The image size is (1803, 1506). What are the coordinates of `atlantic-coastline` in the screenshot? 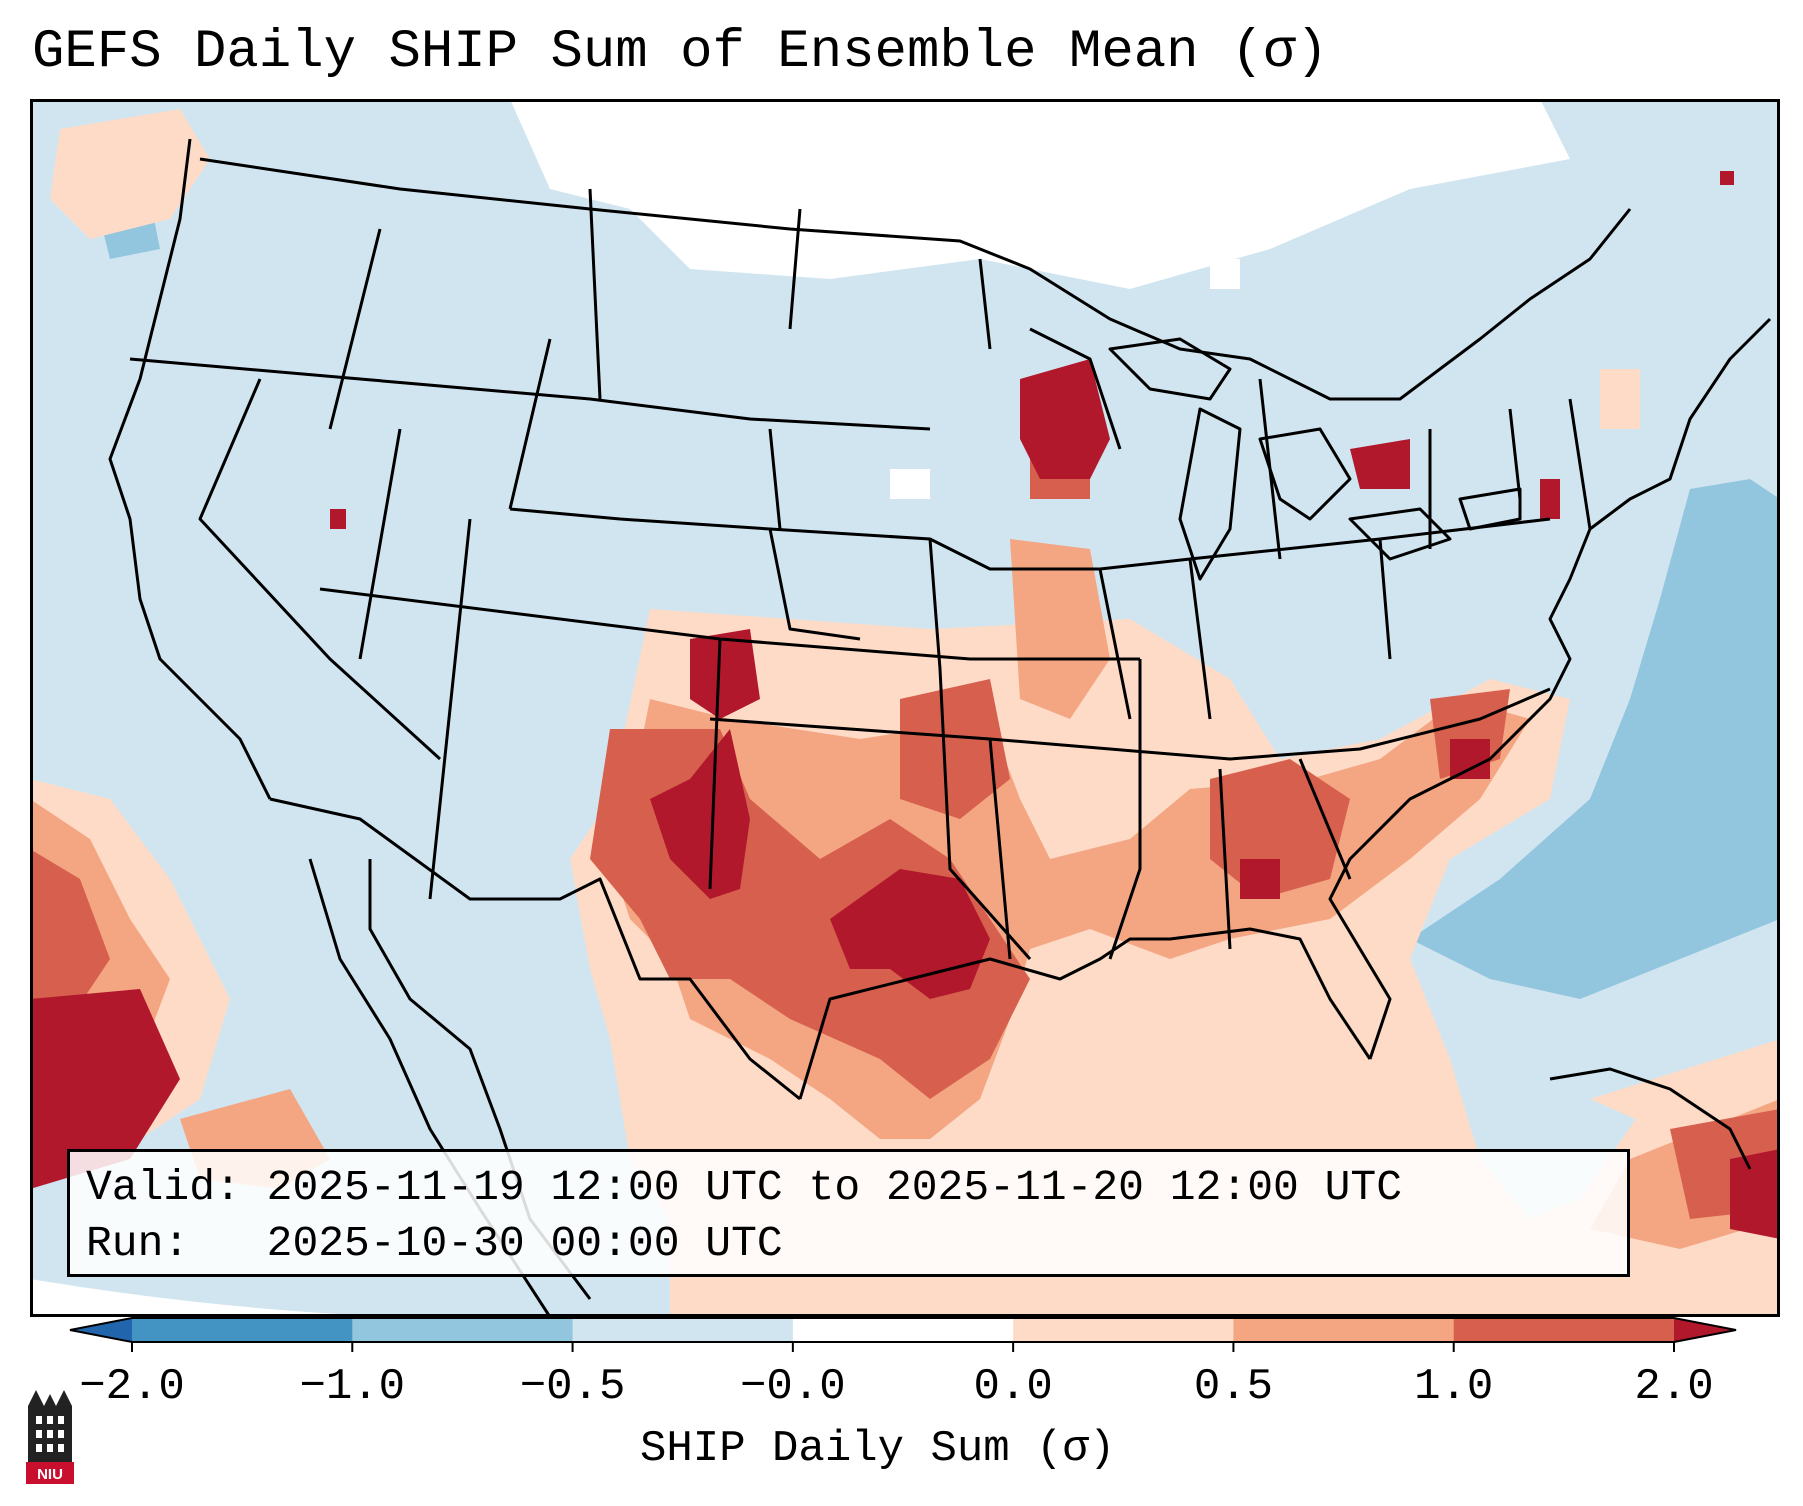 It's located at (1550, 688).